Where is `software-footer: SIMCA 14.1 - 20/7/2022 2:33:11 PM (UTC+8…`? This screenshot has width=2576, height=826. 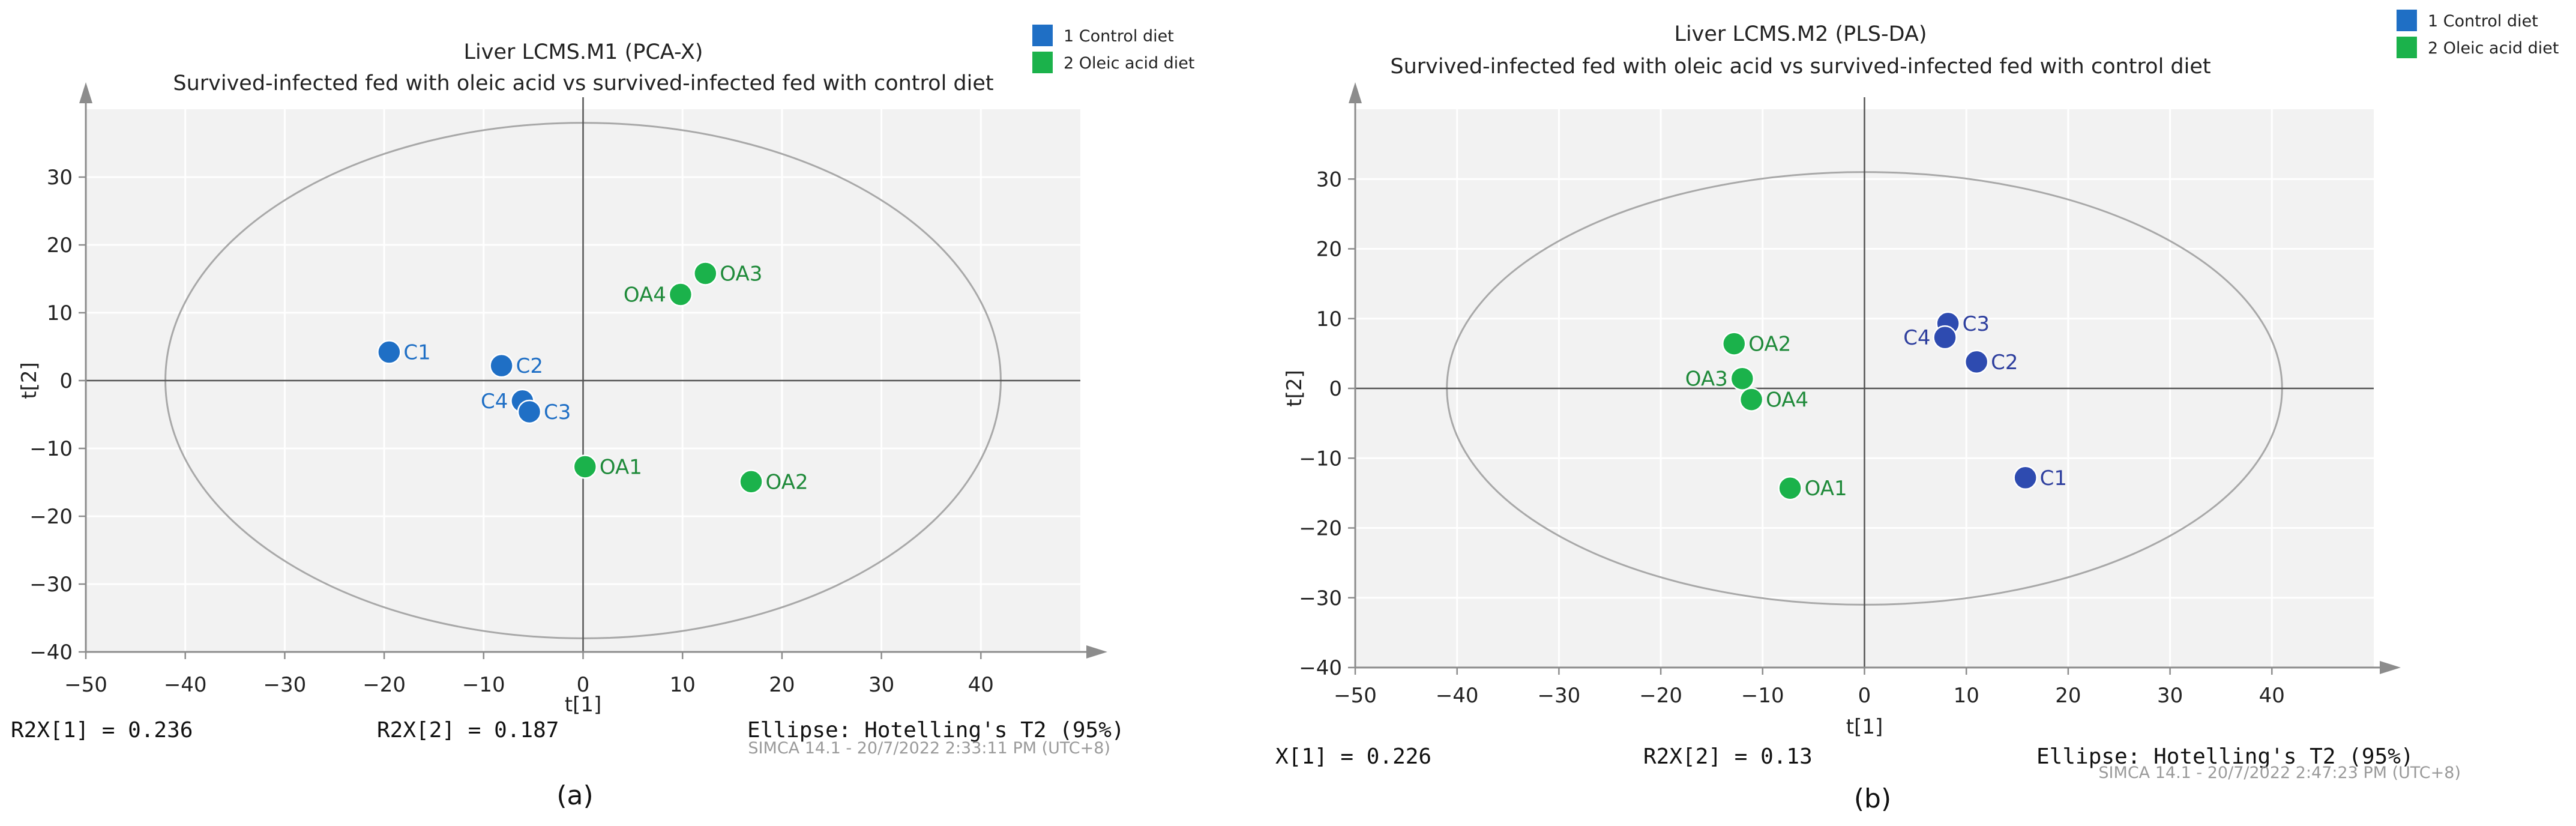
software-footer: SIMCA 14.1 - 20/7/2022 2:33:11 PM (UTC+8… is located at coordinates (929, 748).